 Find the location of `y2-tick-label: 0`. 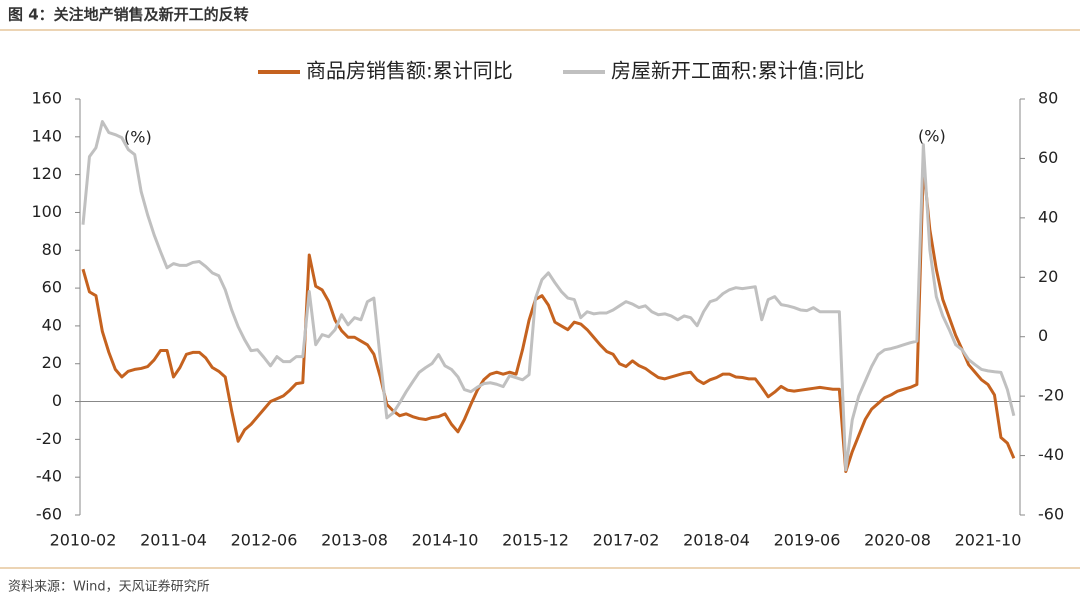

y2-tick-label: 0 is located at coordinates (1043, 335).